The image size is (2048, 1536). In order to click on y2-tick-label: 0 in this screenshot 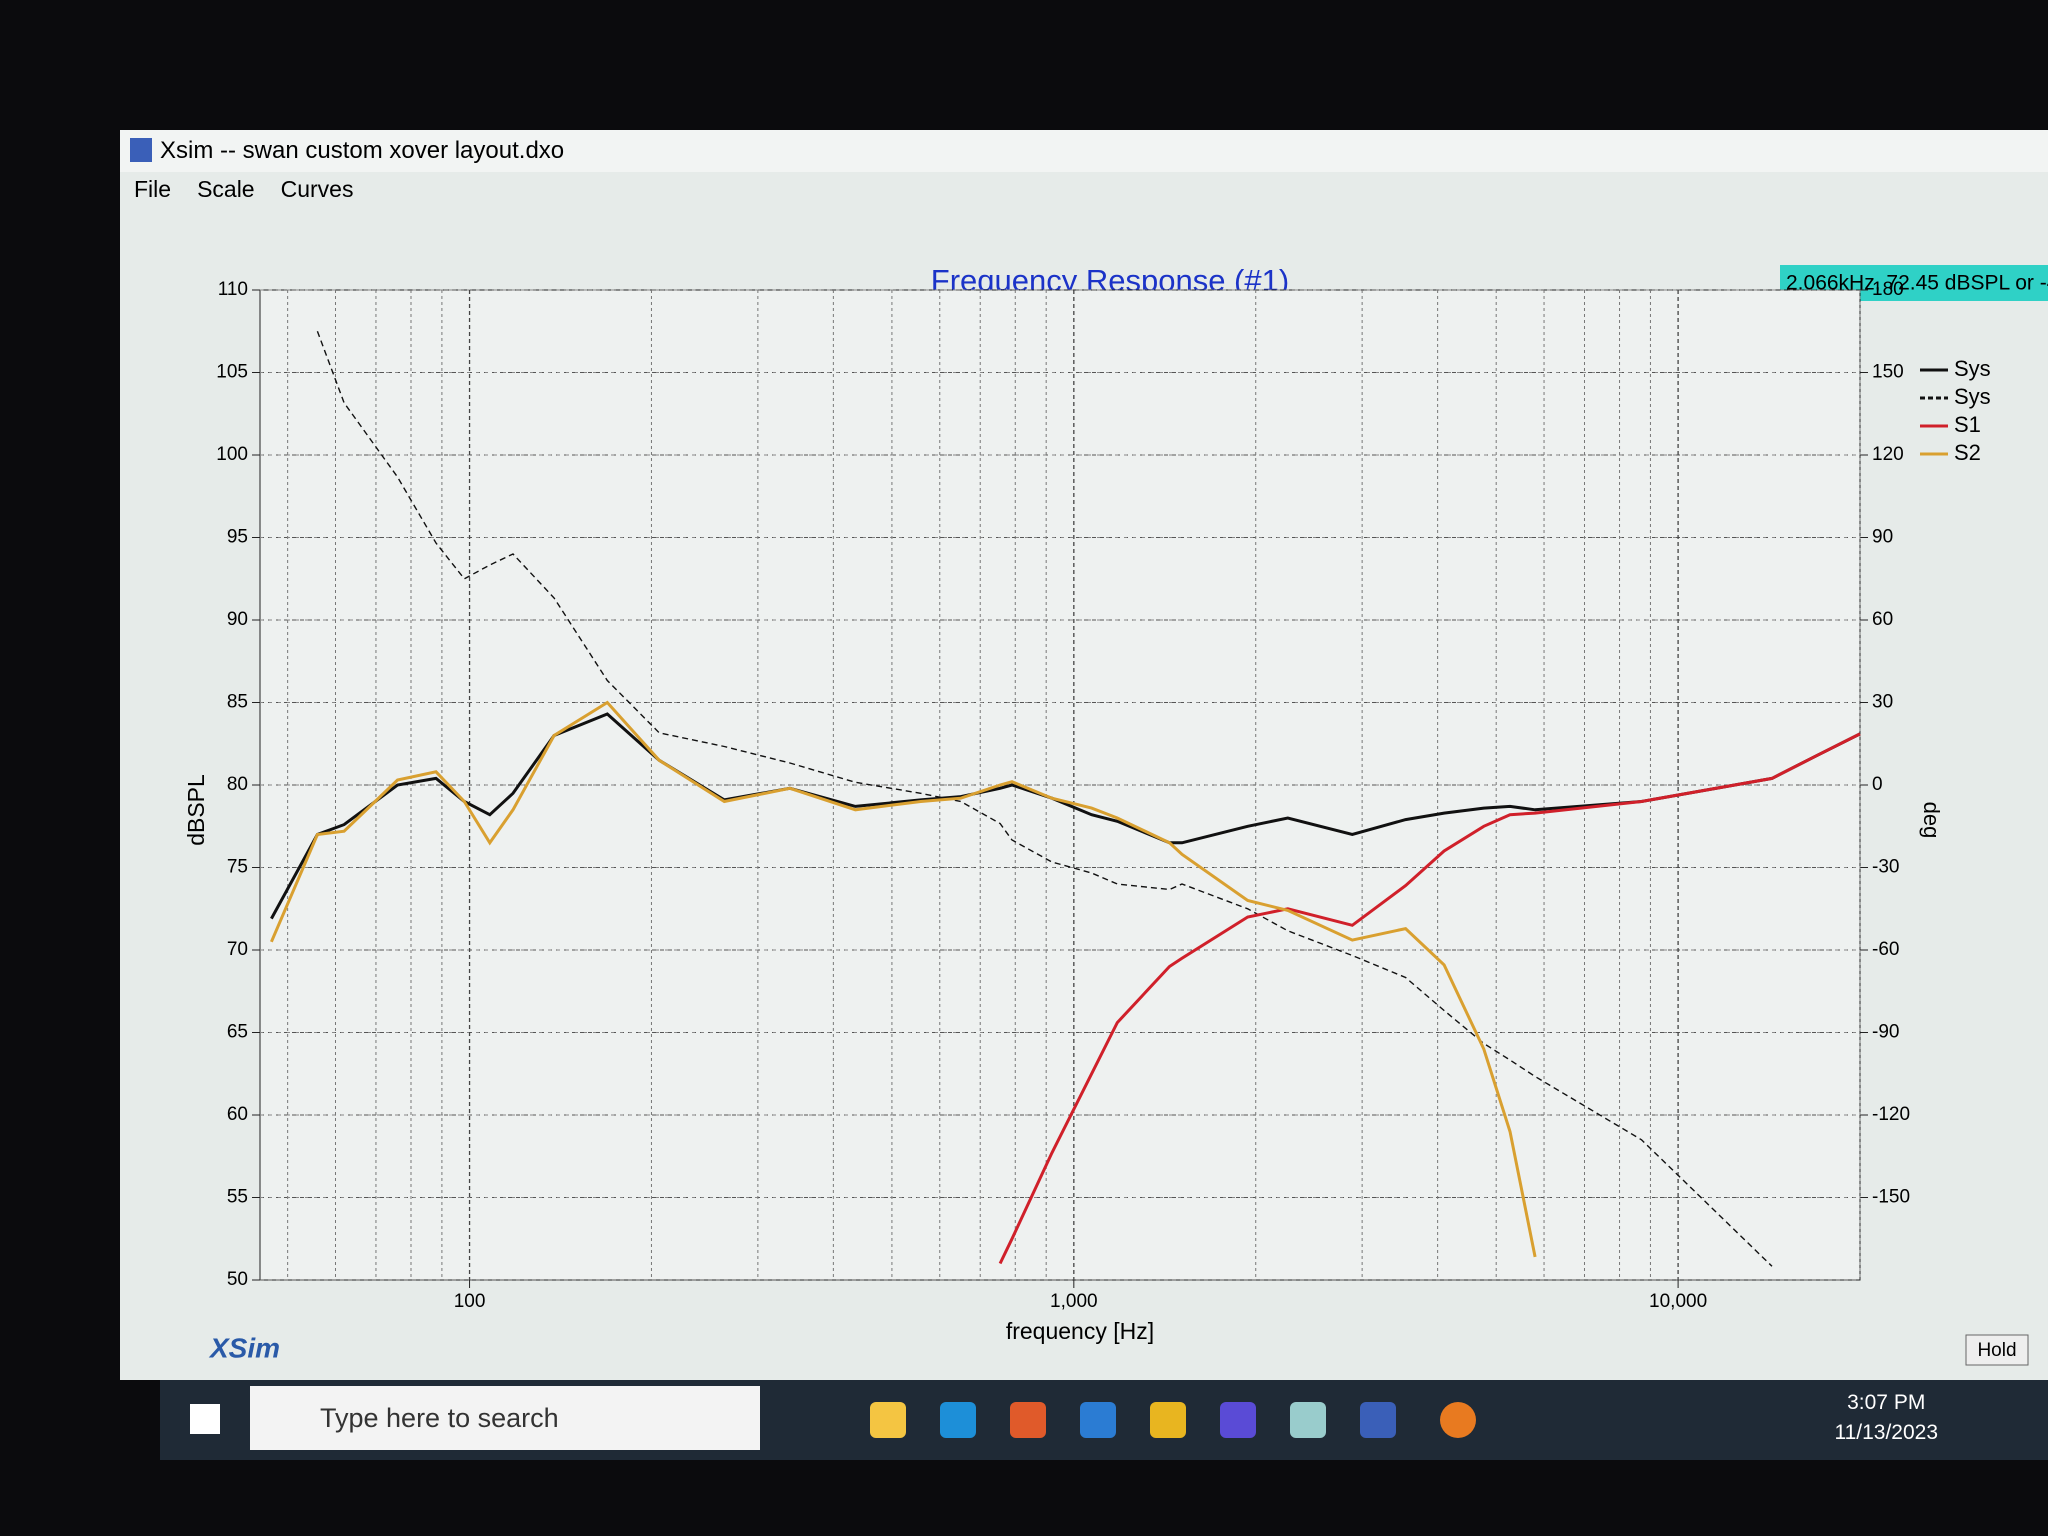, I will do `click(1877, 784)`.